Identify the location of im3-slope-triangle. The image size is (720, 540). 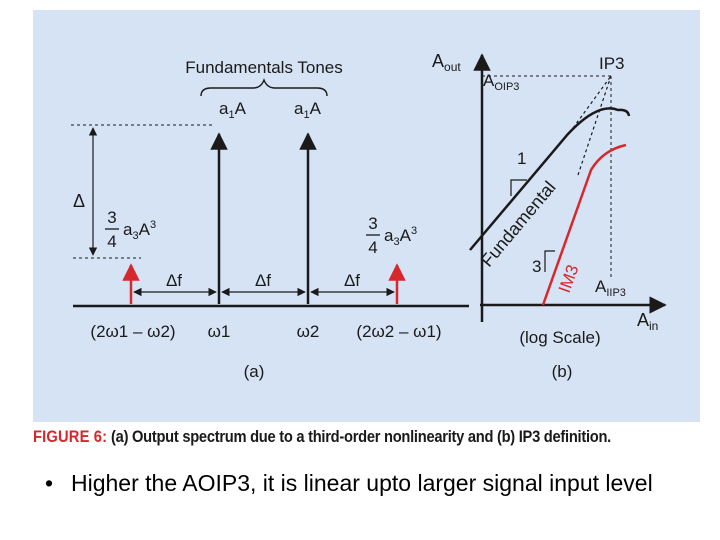
(549, 261).